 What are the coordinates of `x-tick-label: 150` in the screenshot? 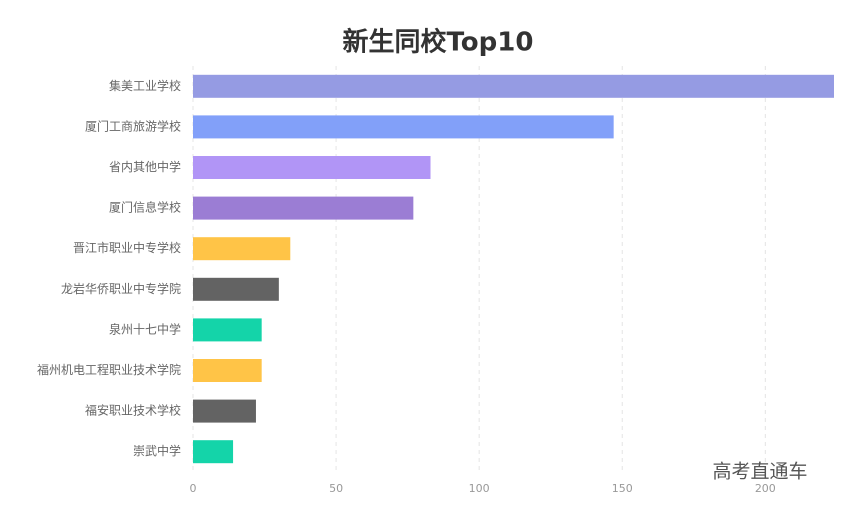 It's located at (622, 488).